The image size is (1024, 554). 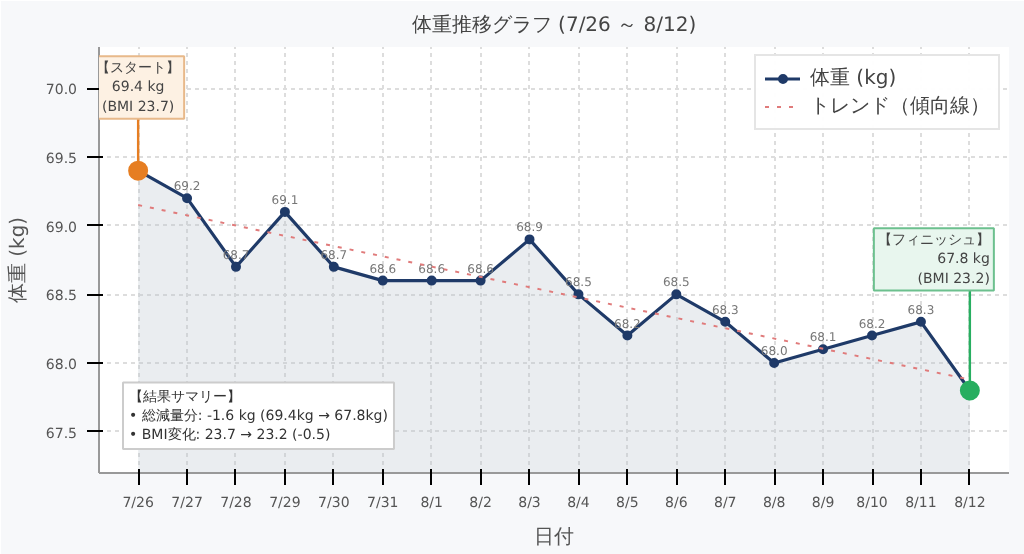 What do you see at coordinates (554, 538) in the screenshot?
I see `x-axis-title: 日付` at bounding box center [554, 538].